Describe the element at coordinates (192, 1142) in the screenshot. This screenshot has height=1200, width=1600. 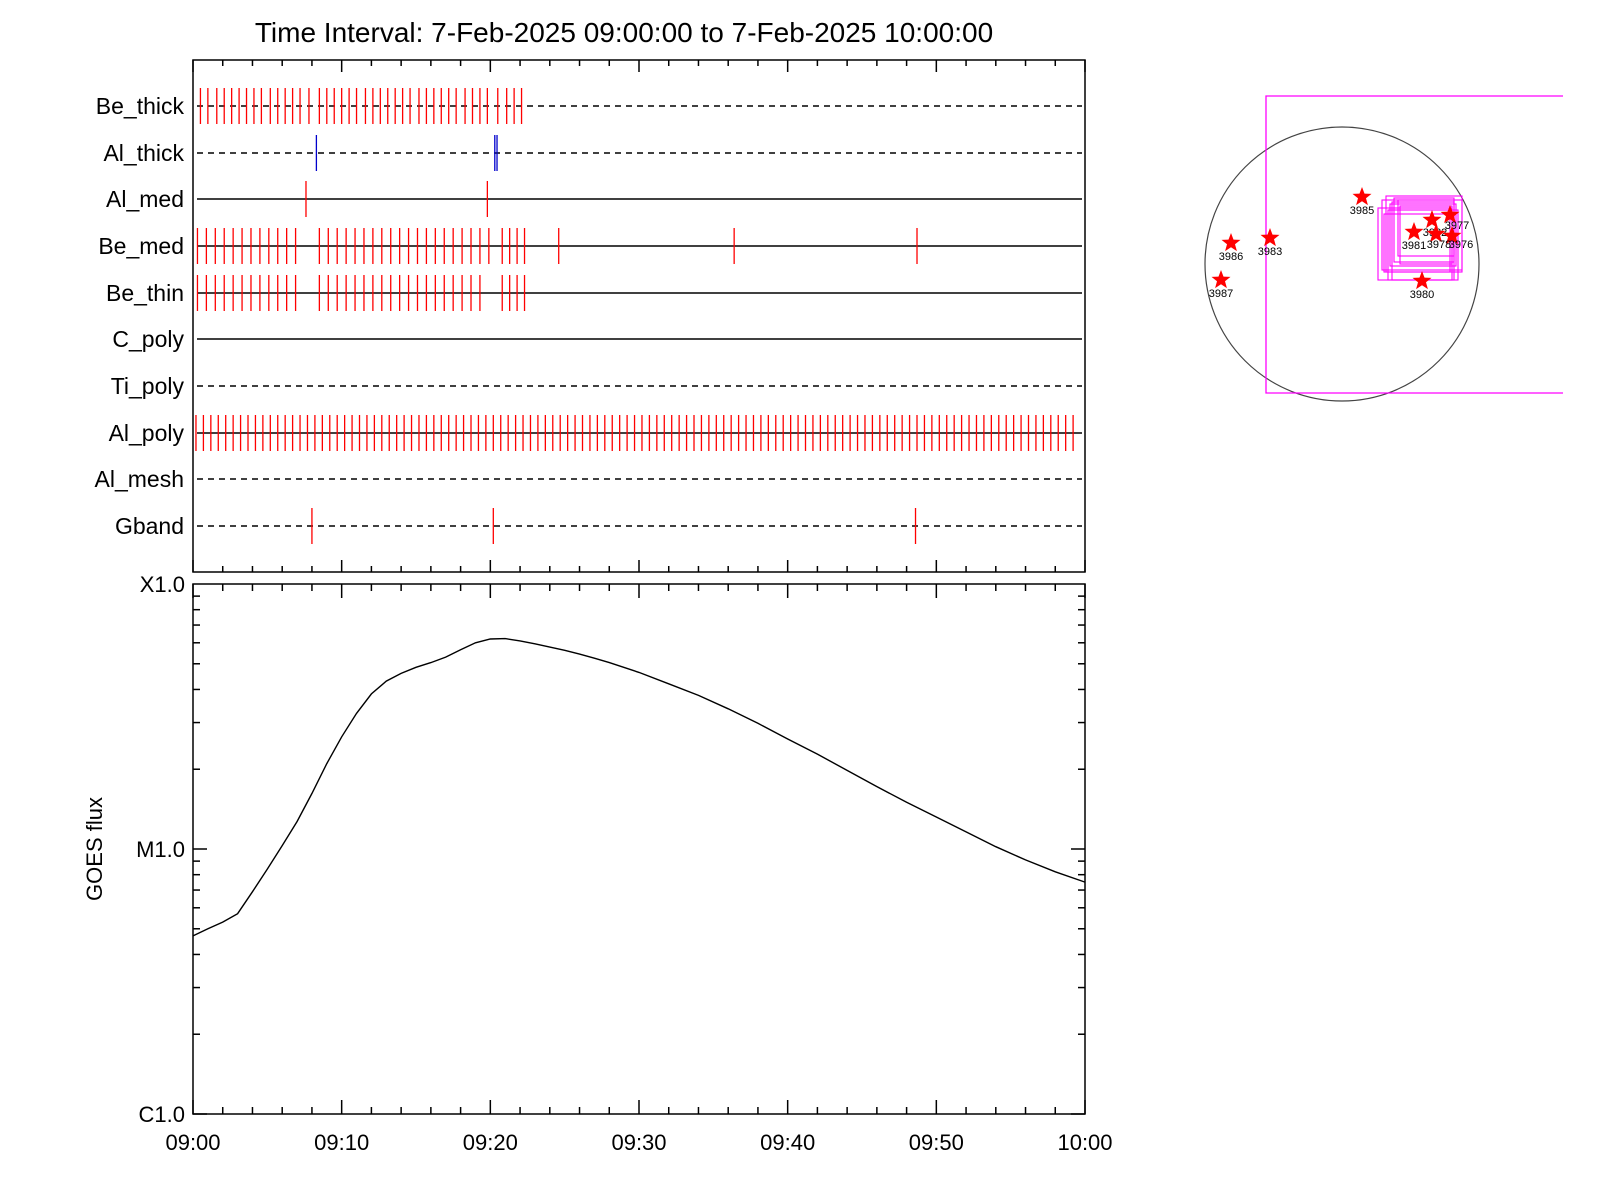
I see `x-tick-label: 09:00` at that location.